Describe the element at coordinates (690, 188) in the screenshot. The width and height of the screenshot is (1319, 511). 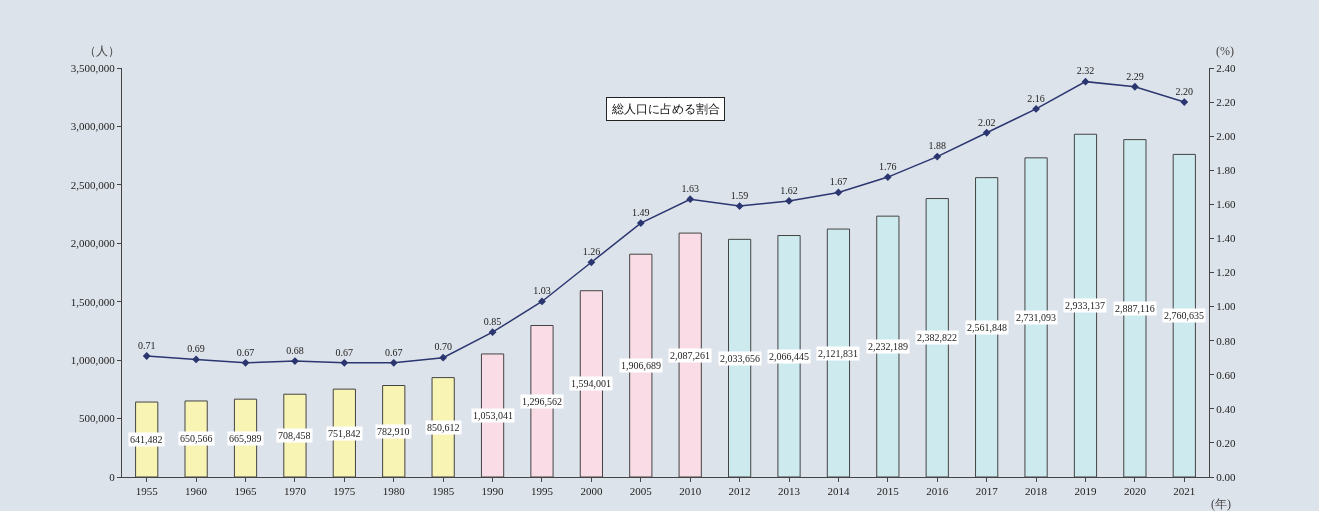
I see `data-label: 1.63` at that location.